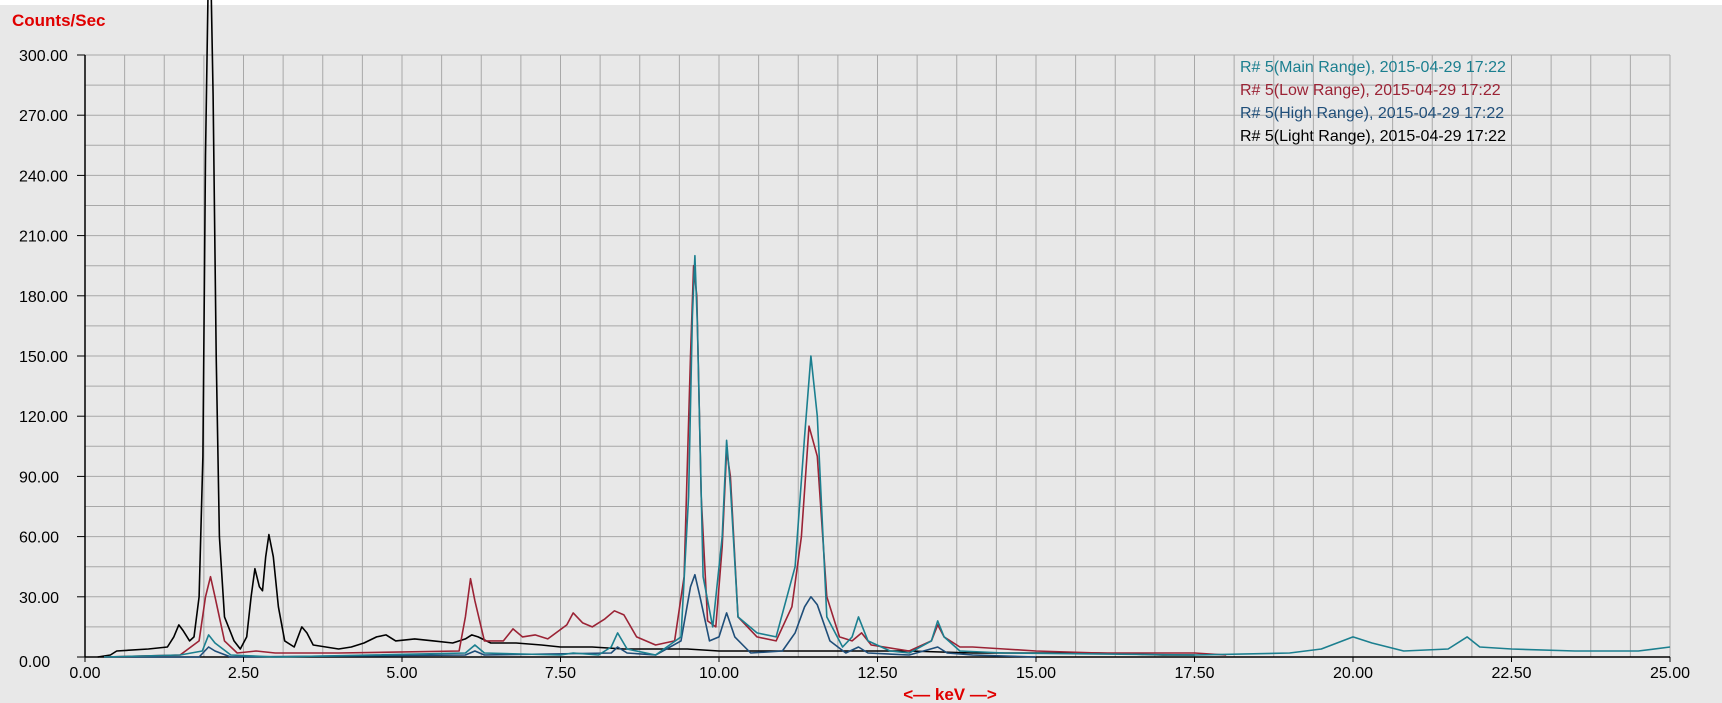 This screenshot has width=1722, height=703. What do you see at coordinates (84, 673) in the screenshot?
I see `x-tick-label: 0.00` at bounding box center [84, 673].